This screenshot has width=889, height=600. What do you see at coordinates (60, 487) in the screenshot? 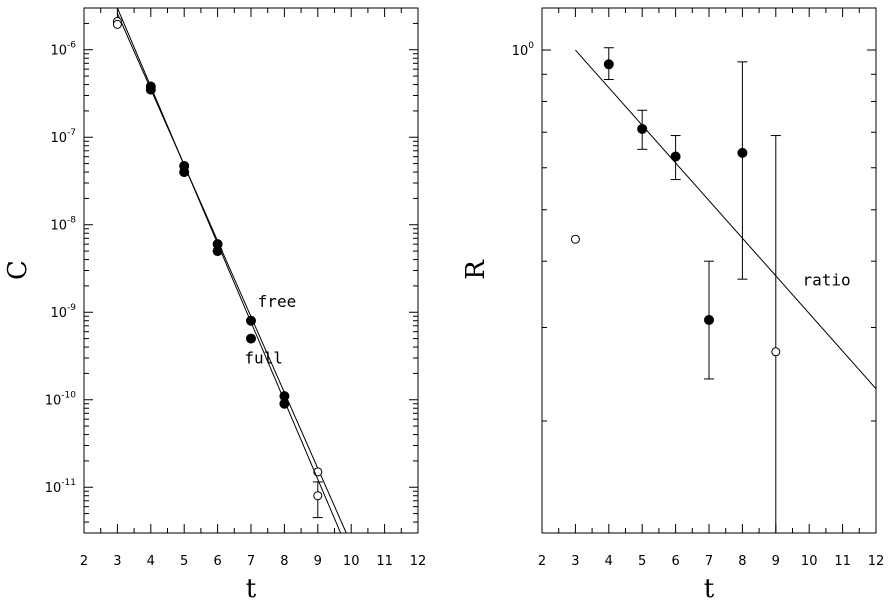
I see `y-tick-label: 10⁻¹¹` at bounding box center [60, 487].